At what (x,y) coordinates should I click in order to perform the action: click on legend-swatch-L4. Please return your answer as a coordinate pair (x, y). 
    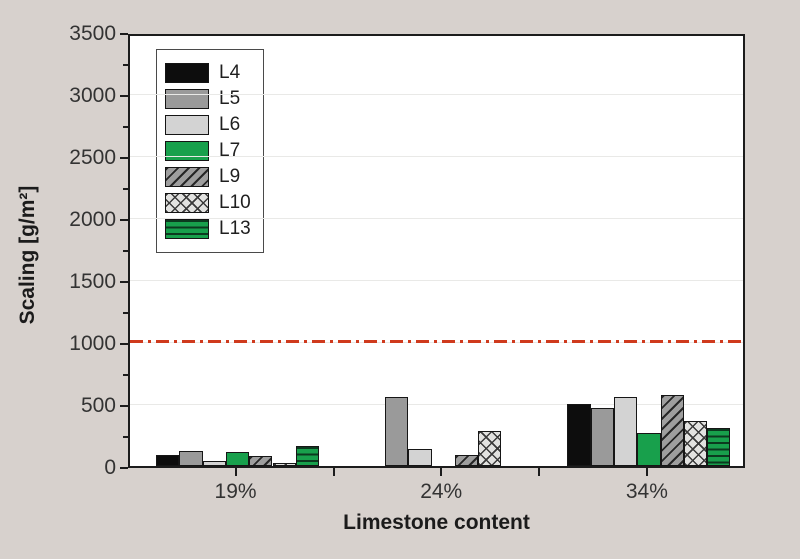
    Looking at the image, I should click on (187, 73).